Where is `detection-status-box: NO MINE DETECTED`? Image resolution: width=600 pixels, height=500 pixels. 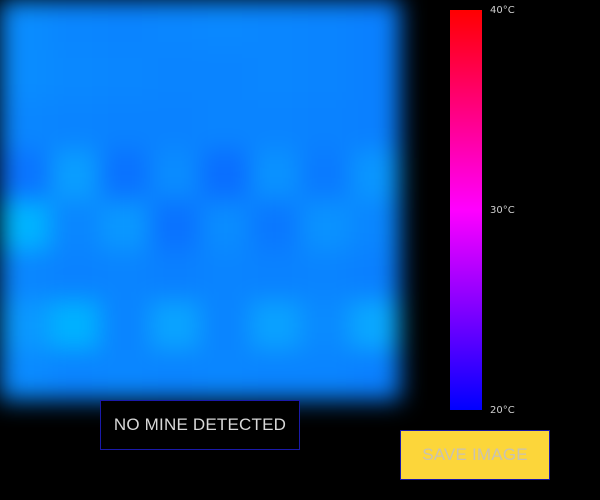 detection-status-box: NO MINE DETECTED is located at coordinates (200, 425).